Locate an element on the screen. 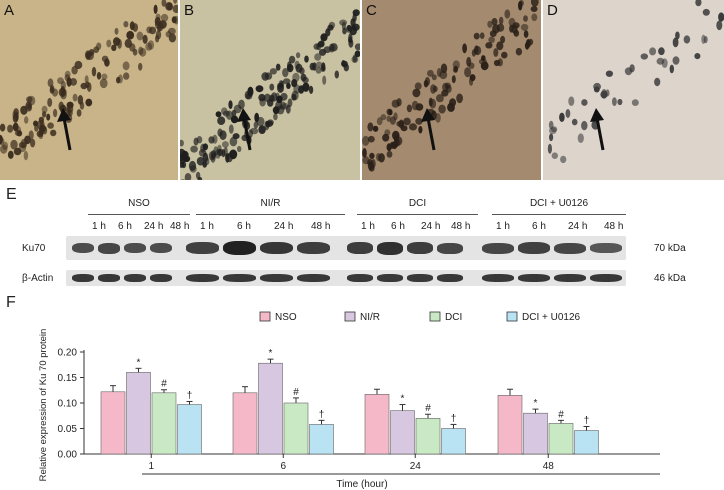  x-tick-label: 6 is located at coordinates (283, 466).